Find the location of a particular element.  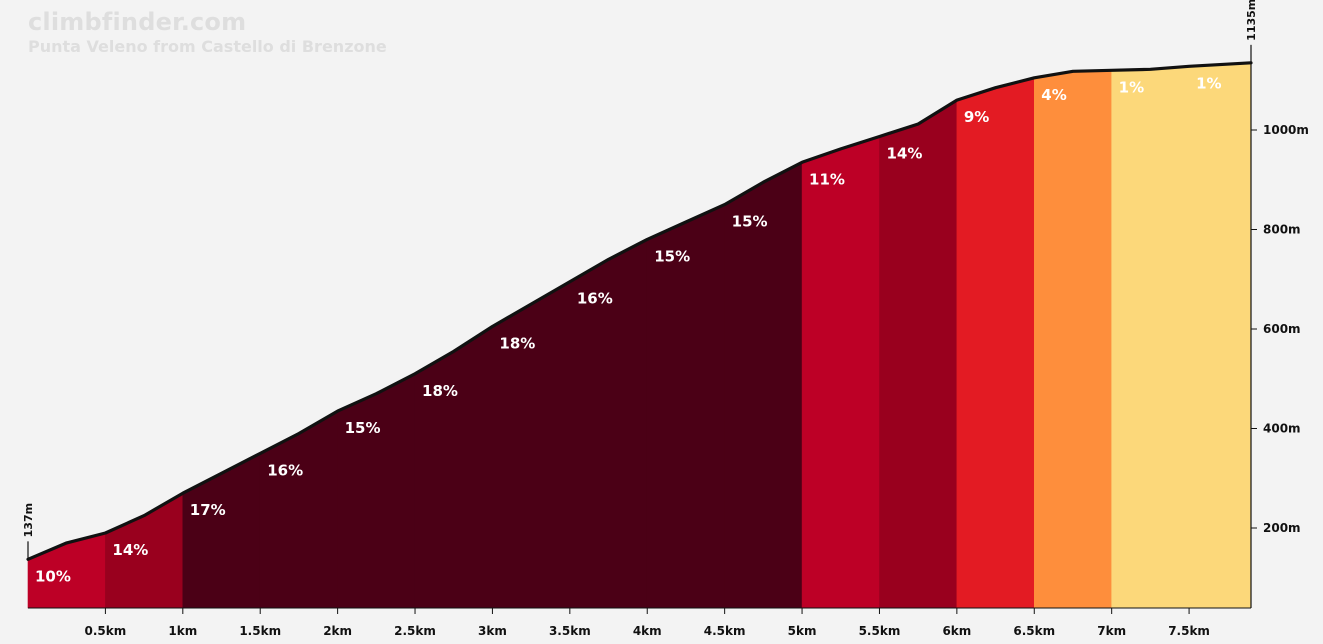

x-tick-label-2: 1km is located at coordinates (182, 631).